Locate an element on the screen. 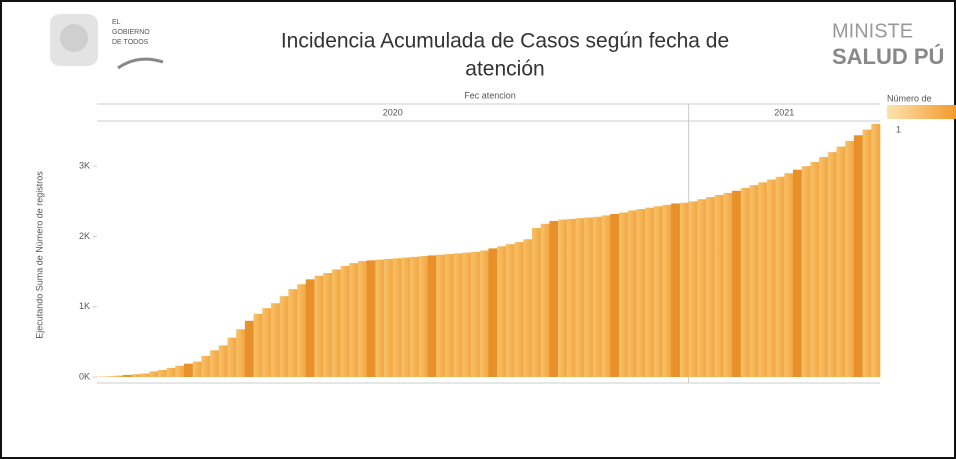 The image size is (956, 459). y-tick-label: 2K is located at coordinates (84, 236).